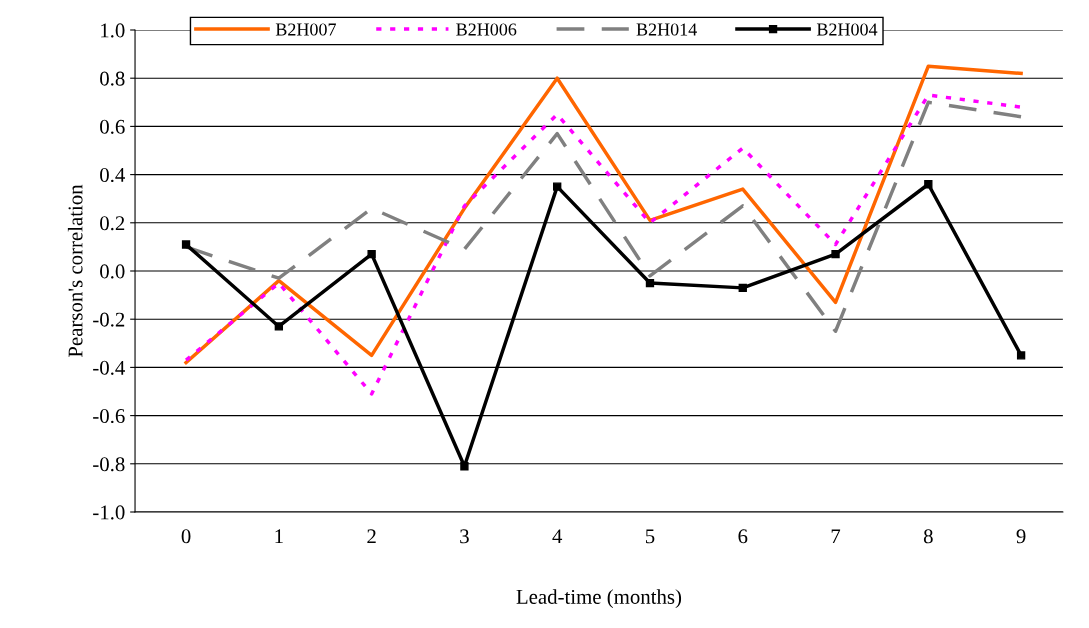 This screenshot has height=628, width=1089. Describe the element at coordinates (112, 271) in the screenshot. I see `y-tick-label: 0.0` at that location.